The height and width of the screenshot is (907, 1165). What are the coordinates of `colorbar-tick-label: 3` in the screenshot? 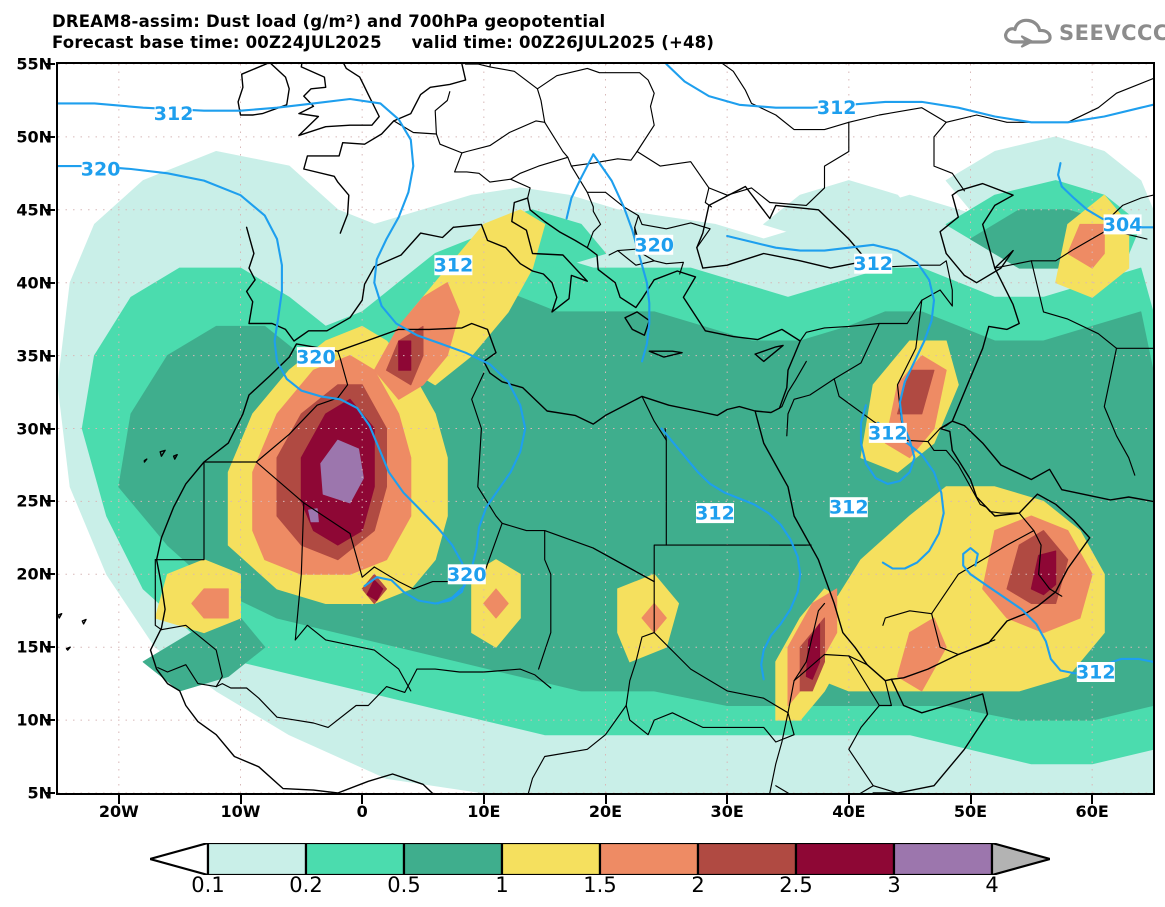 It's located at (894, 885).